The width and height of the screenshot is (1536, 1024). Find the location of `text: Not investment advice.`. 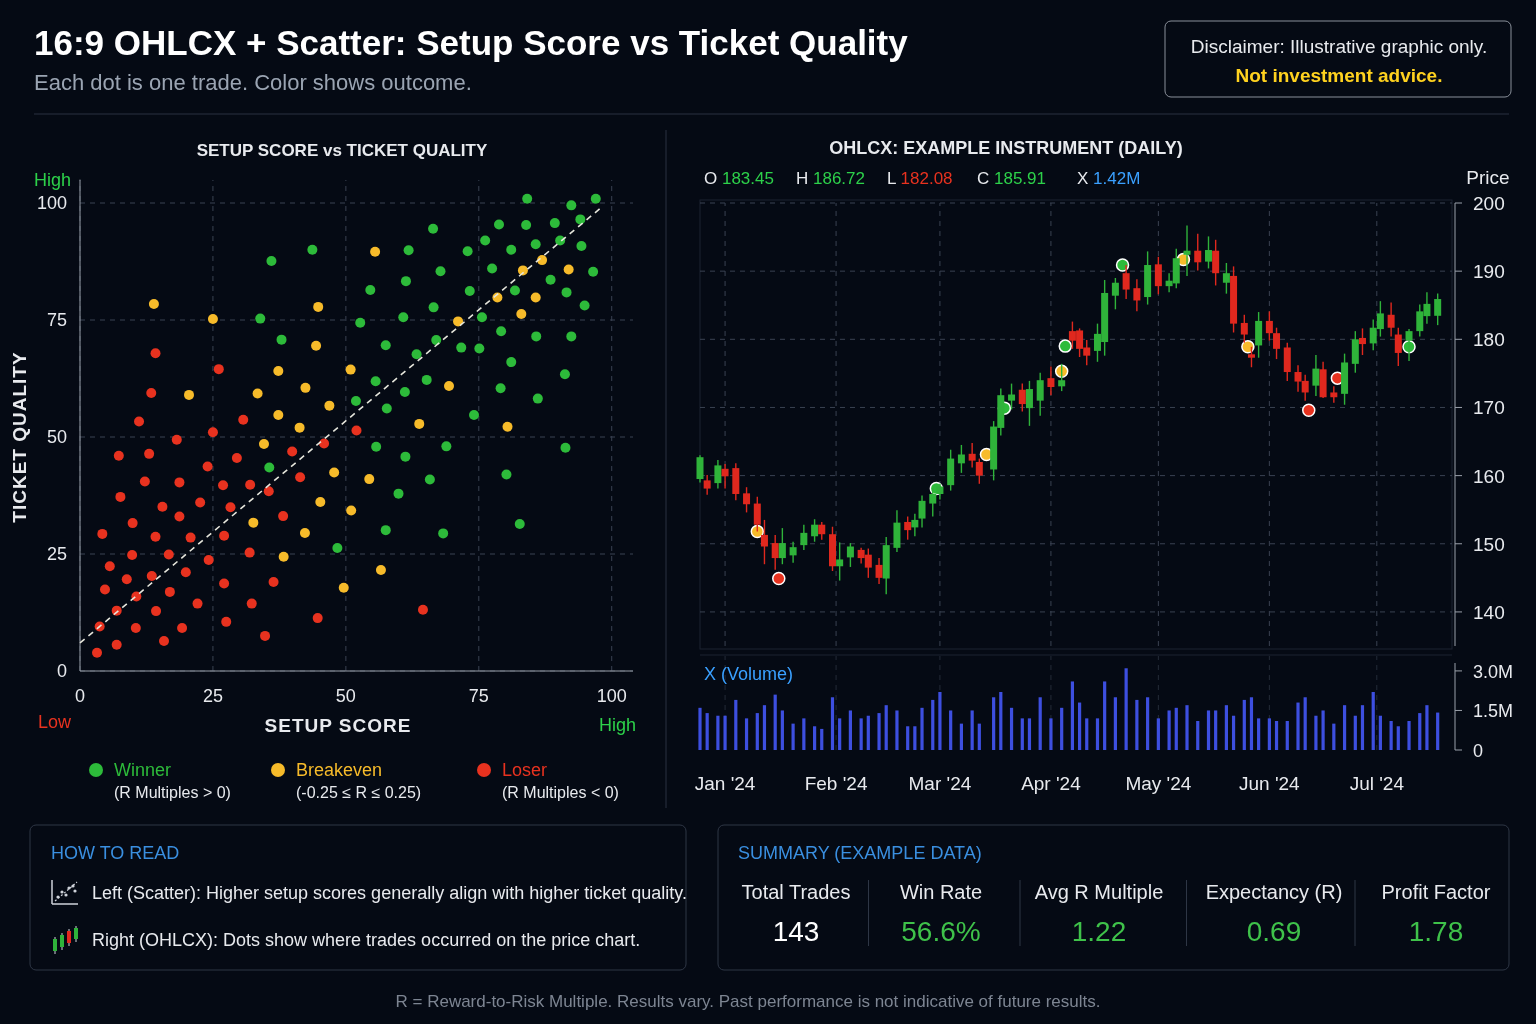

text: Not investment advice. is located at coordinates (1339, 75).